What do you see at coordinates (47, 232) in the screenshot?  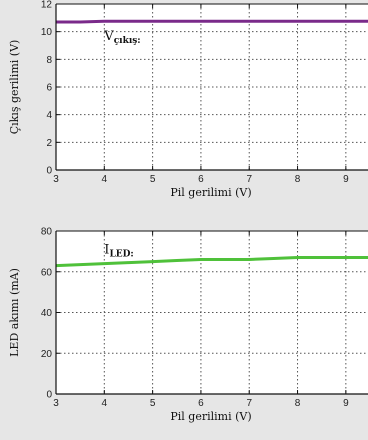 I see `y-tick-label: 80` at bounding box center [47, 232].